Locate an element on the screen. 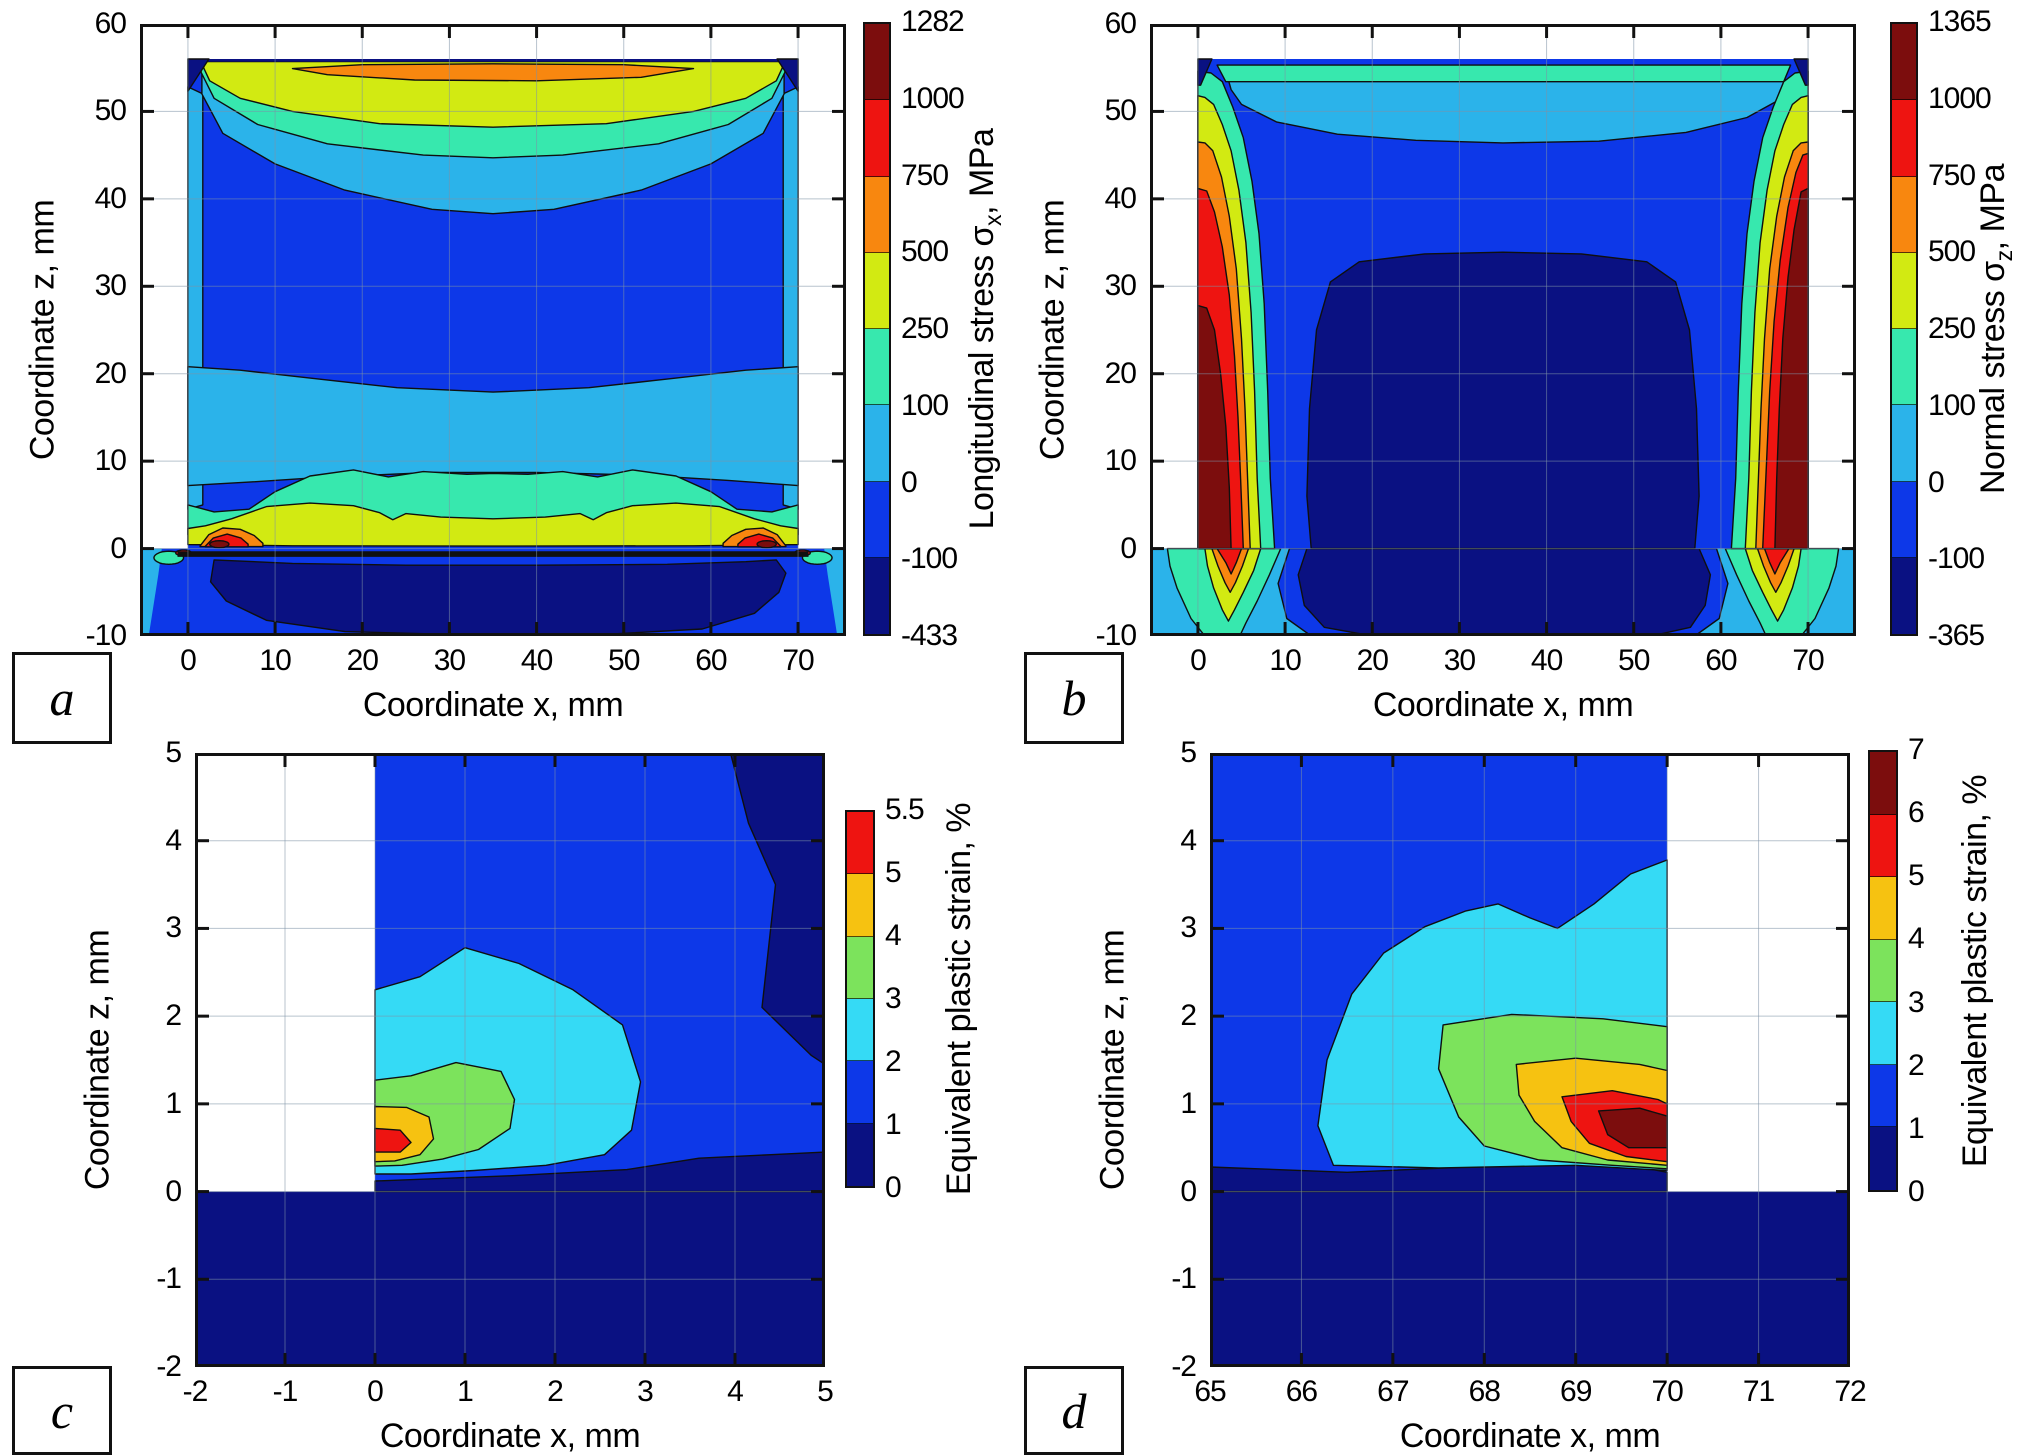 The height and width of the screenshot is (1455, 2027). z-tick-label-d: 1 is located at coordinates (1188, 1103).